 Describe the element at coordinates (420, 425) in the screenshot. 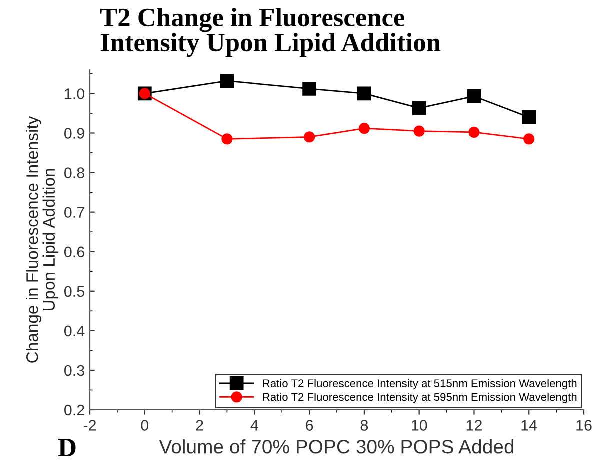

I see `x-tick-label: 10` at that location.